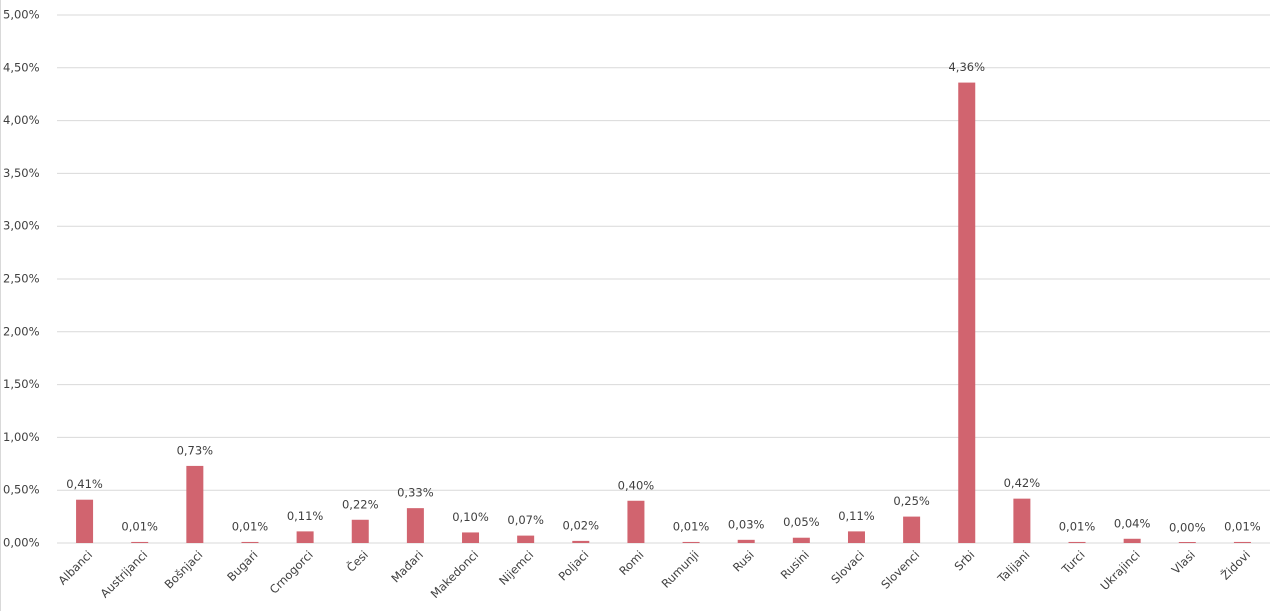 This screenshot has height=611, width=1280. Describe the element at coordinates (636, 485) in the screenshot. I see `data-label: 0,40%` at that location.